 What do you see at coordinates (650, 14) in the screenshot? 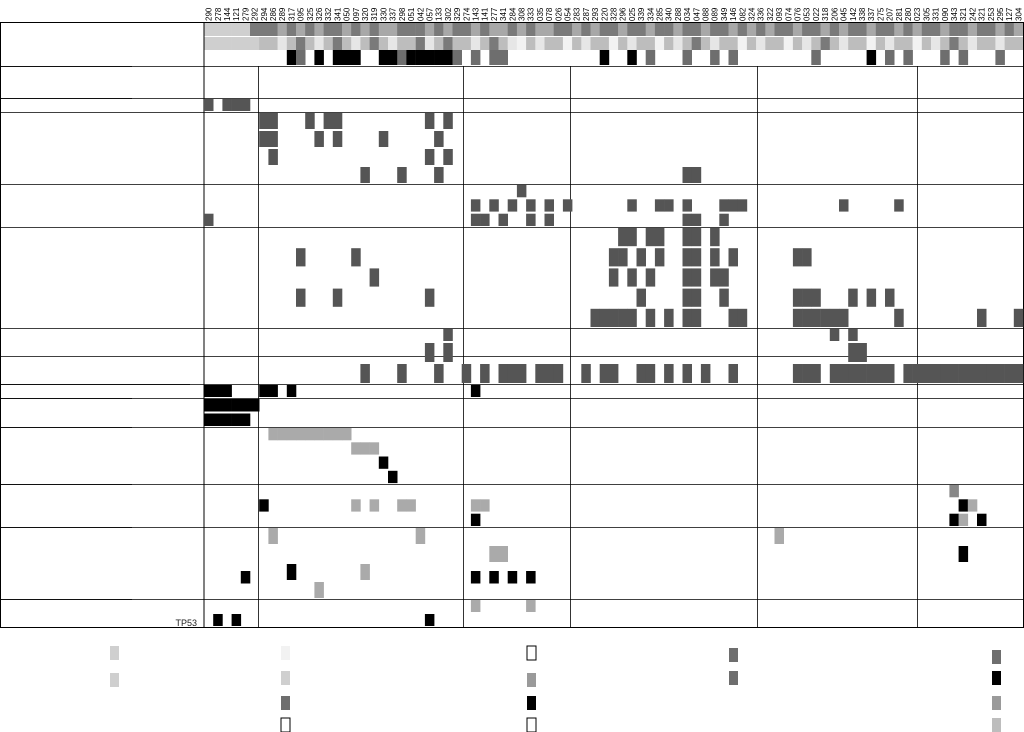
I see `column-label: 334` at bounding box center [650, 14].